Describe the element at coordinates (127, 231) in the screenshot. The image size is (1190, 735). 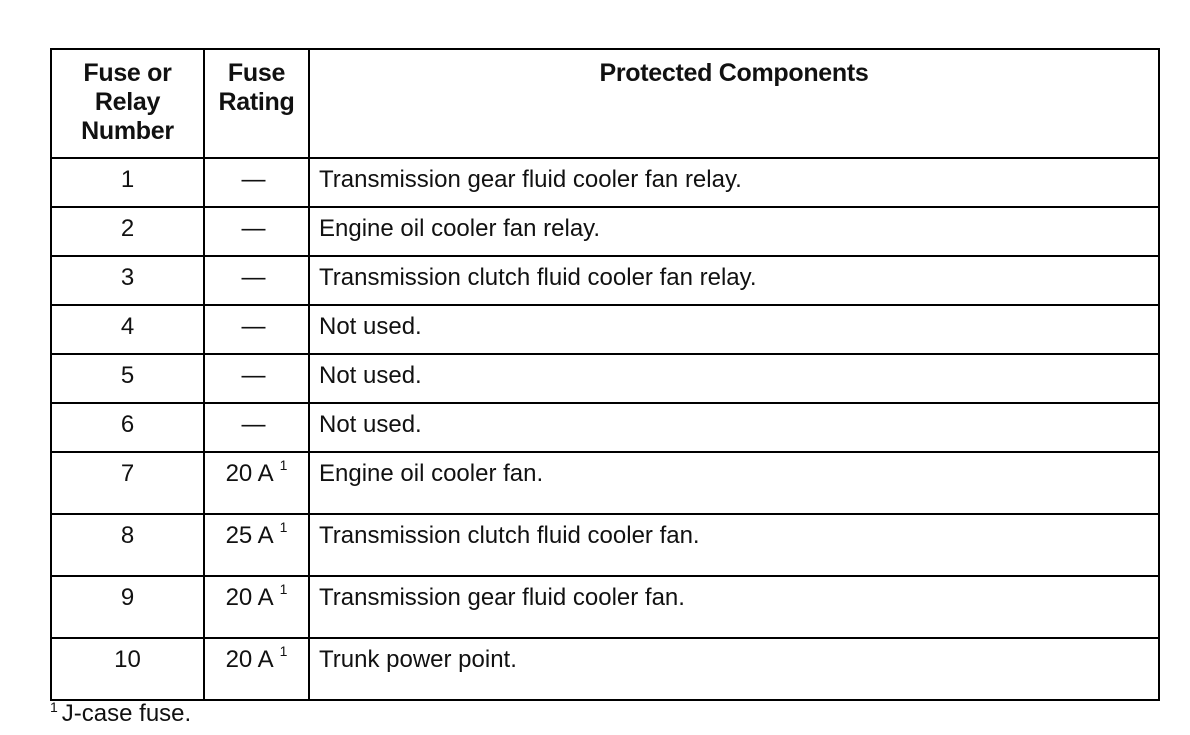
I see `fuse-number: 2` at that location.